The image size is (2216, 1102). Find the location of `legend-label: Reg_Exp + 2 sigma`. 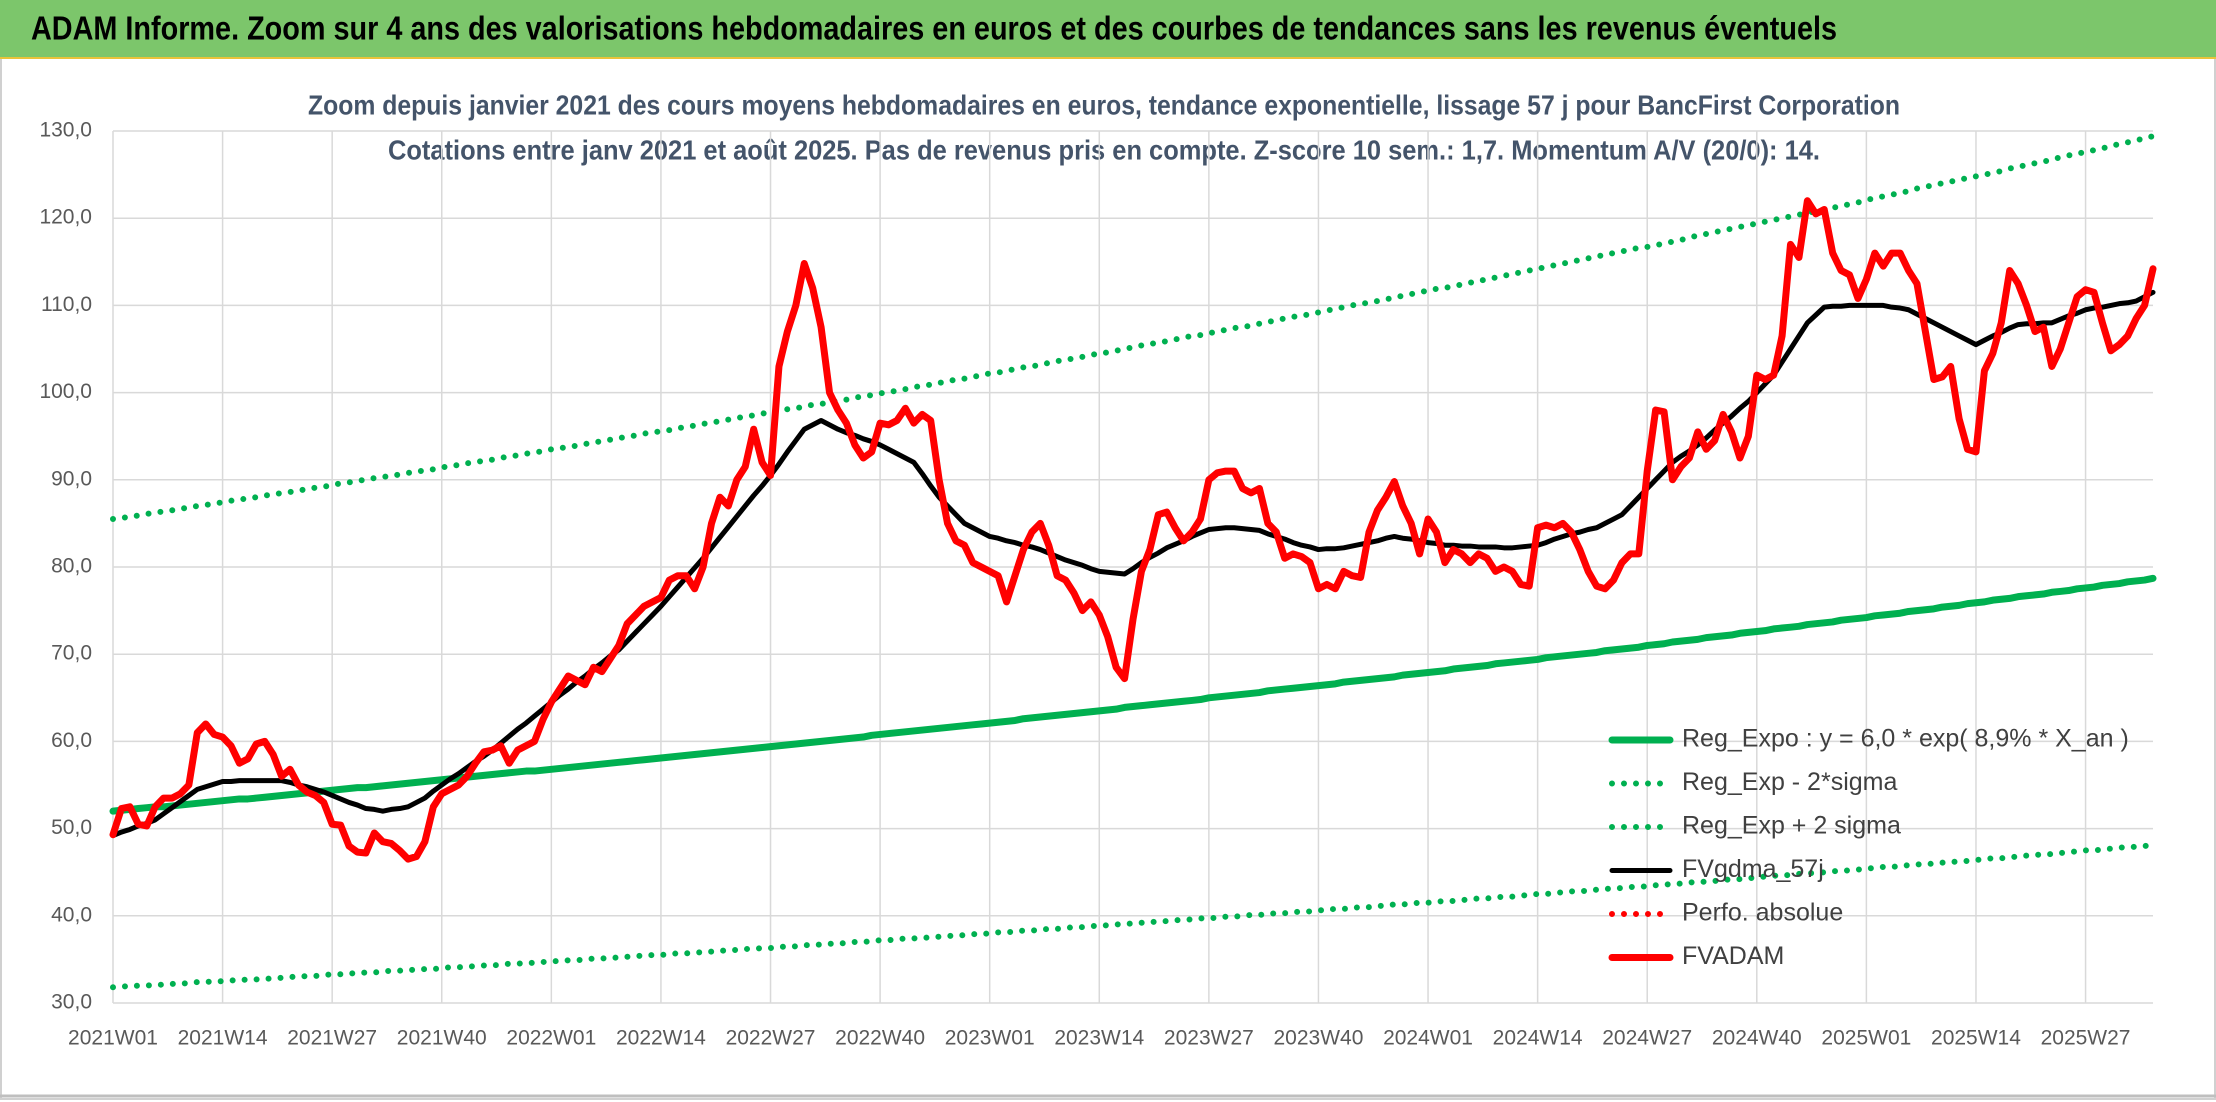

legend-label: Reg_Exp + 2 sigma is located at coordinates (1791, 826).